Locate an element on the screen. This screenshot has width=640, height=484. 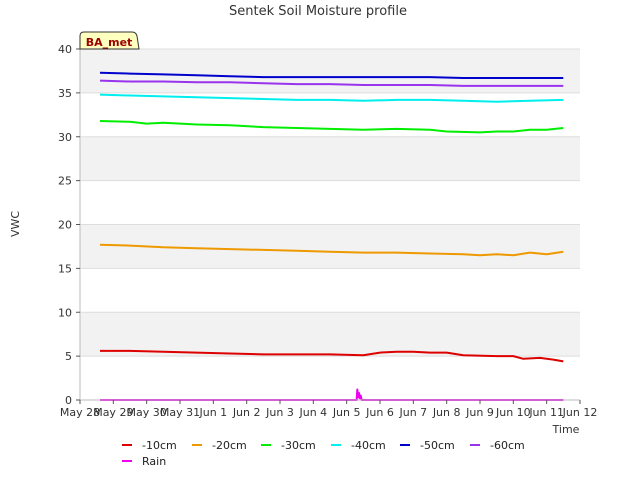
x-tick-label: Jun 5 is located at coordinates (346, 412).